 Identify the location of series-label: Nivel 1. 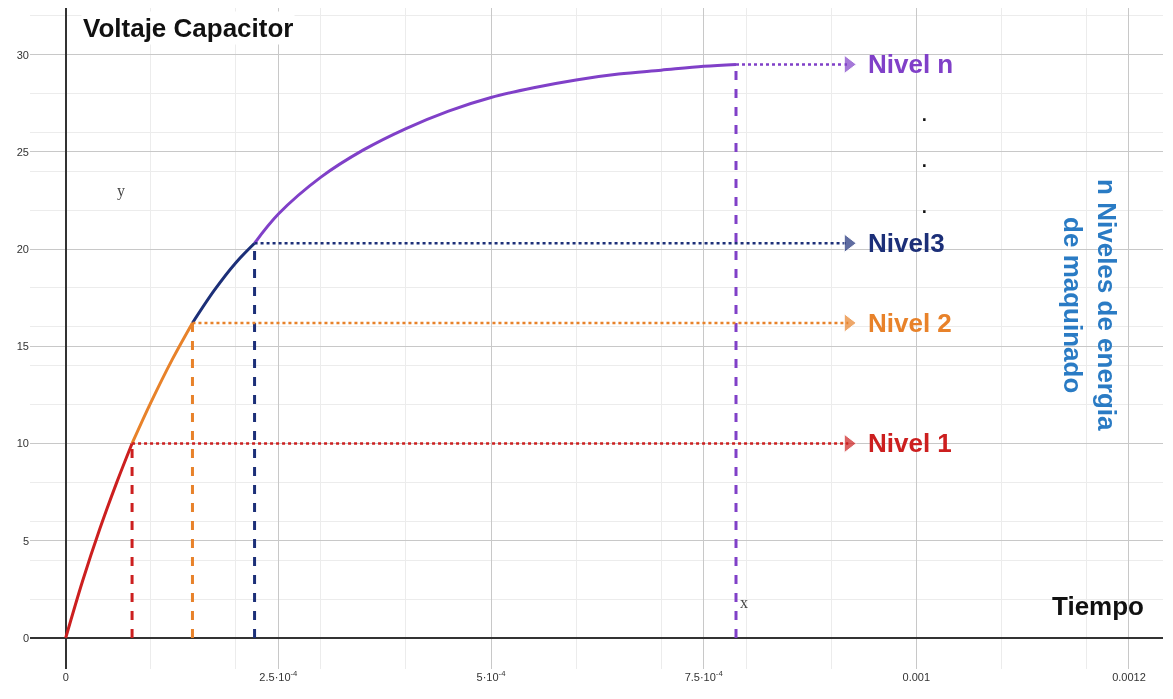
(910, 443).